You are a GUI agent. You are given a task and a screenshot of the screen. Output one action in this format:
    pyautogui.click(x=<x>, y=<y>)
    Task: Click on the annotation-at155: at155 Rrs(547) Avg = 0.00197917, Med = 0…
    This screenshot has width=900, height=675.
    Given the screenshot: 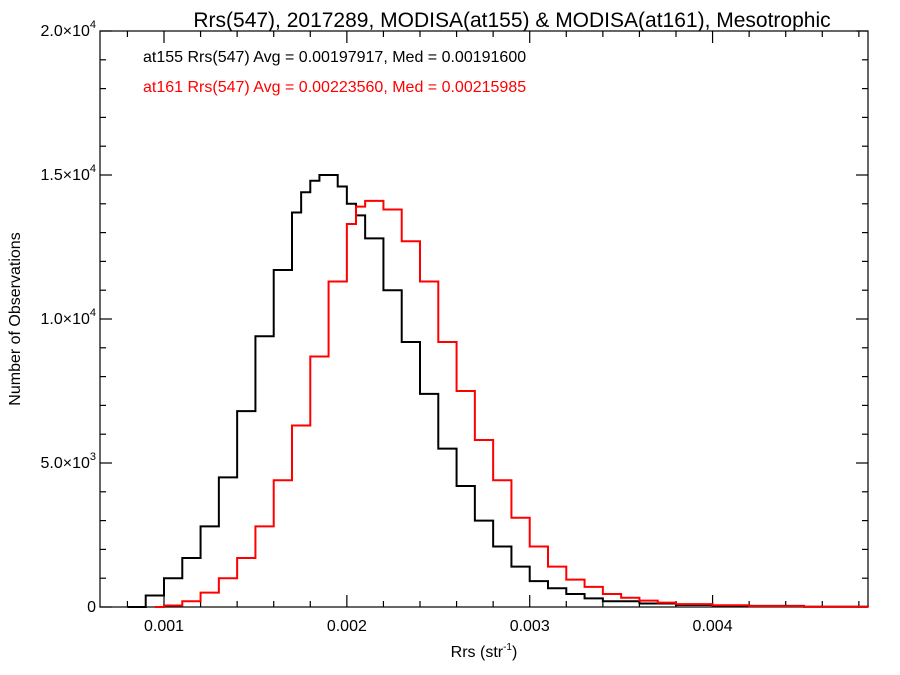 What is the action you would take?
    pyautogui.click(x=334, y=57)
    